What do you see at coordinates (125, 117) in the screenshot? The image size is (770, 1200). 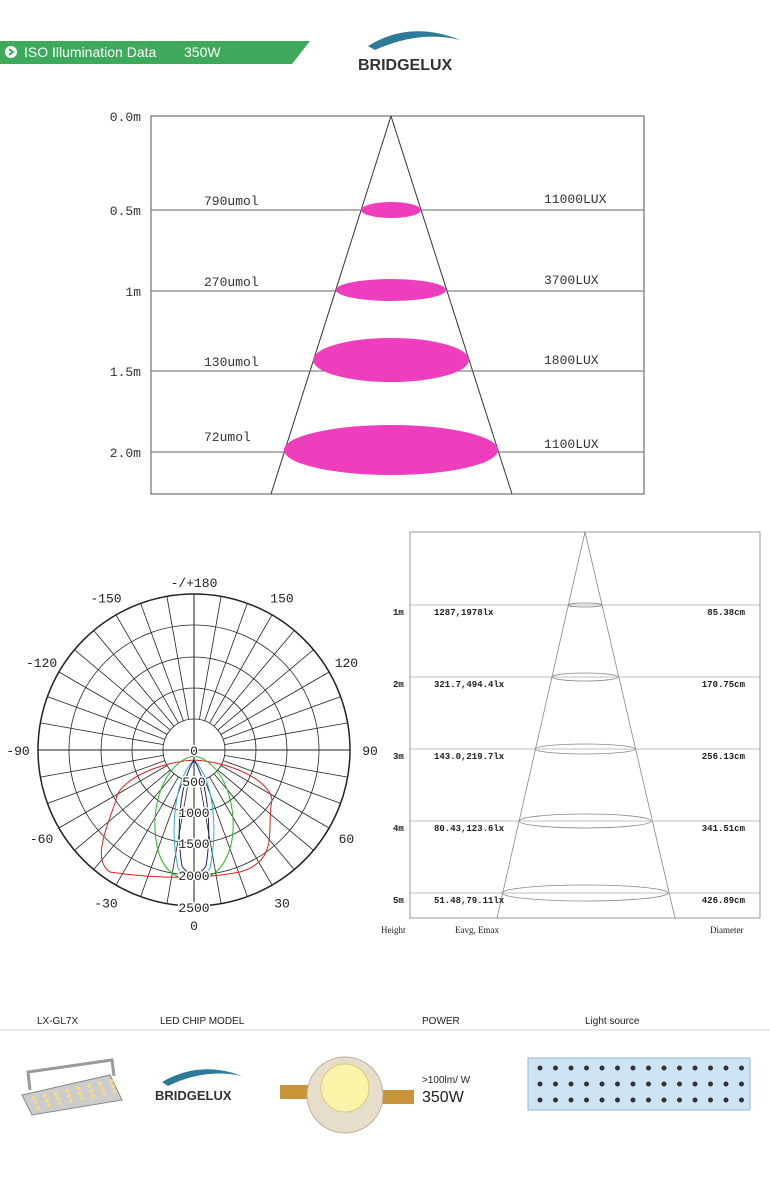 I see `height-label: 0.0m` at bounding box center [125, 117].